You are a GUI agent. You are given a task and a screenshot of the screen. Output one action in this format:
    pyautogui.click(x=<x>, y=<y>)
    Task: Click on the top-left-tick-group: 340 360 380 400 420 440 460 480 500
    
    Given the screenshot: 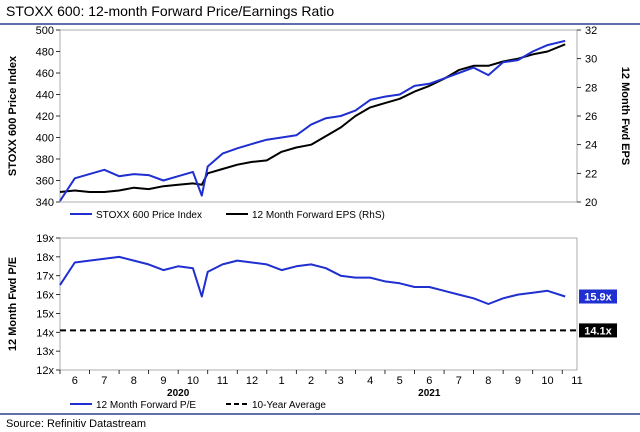 What is the action you would take?
    pyautogui.click(x=48, y=117)
    